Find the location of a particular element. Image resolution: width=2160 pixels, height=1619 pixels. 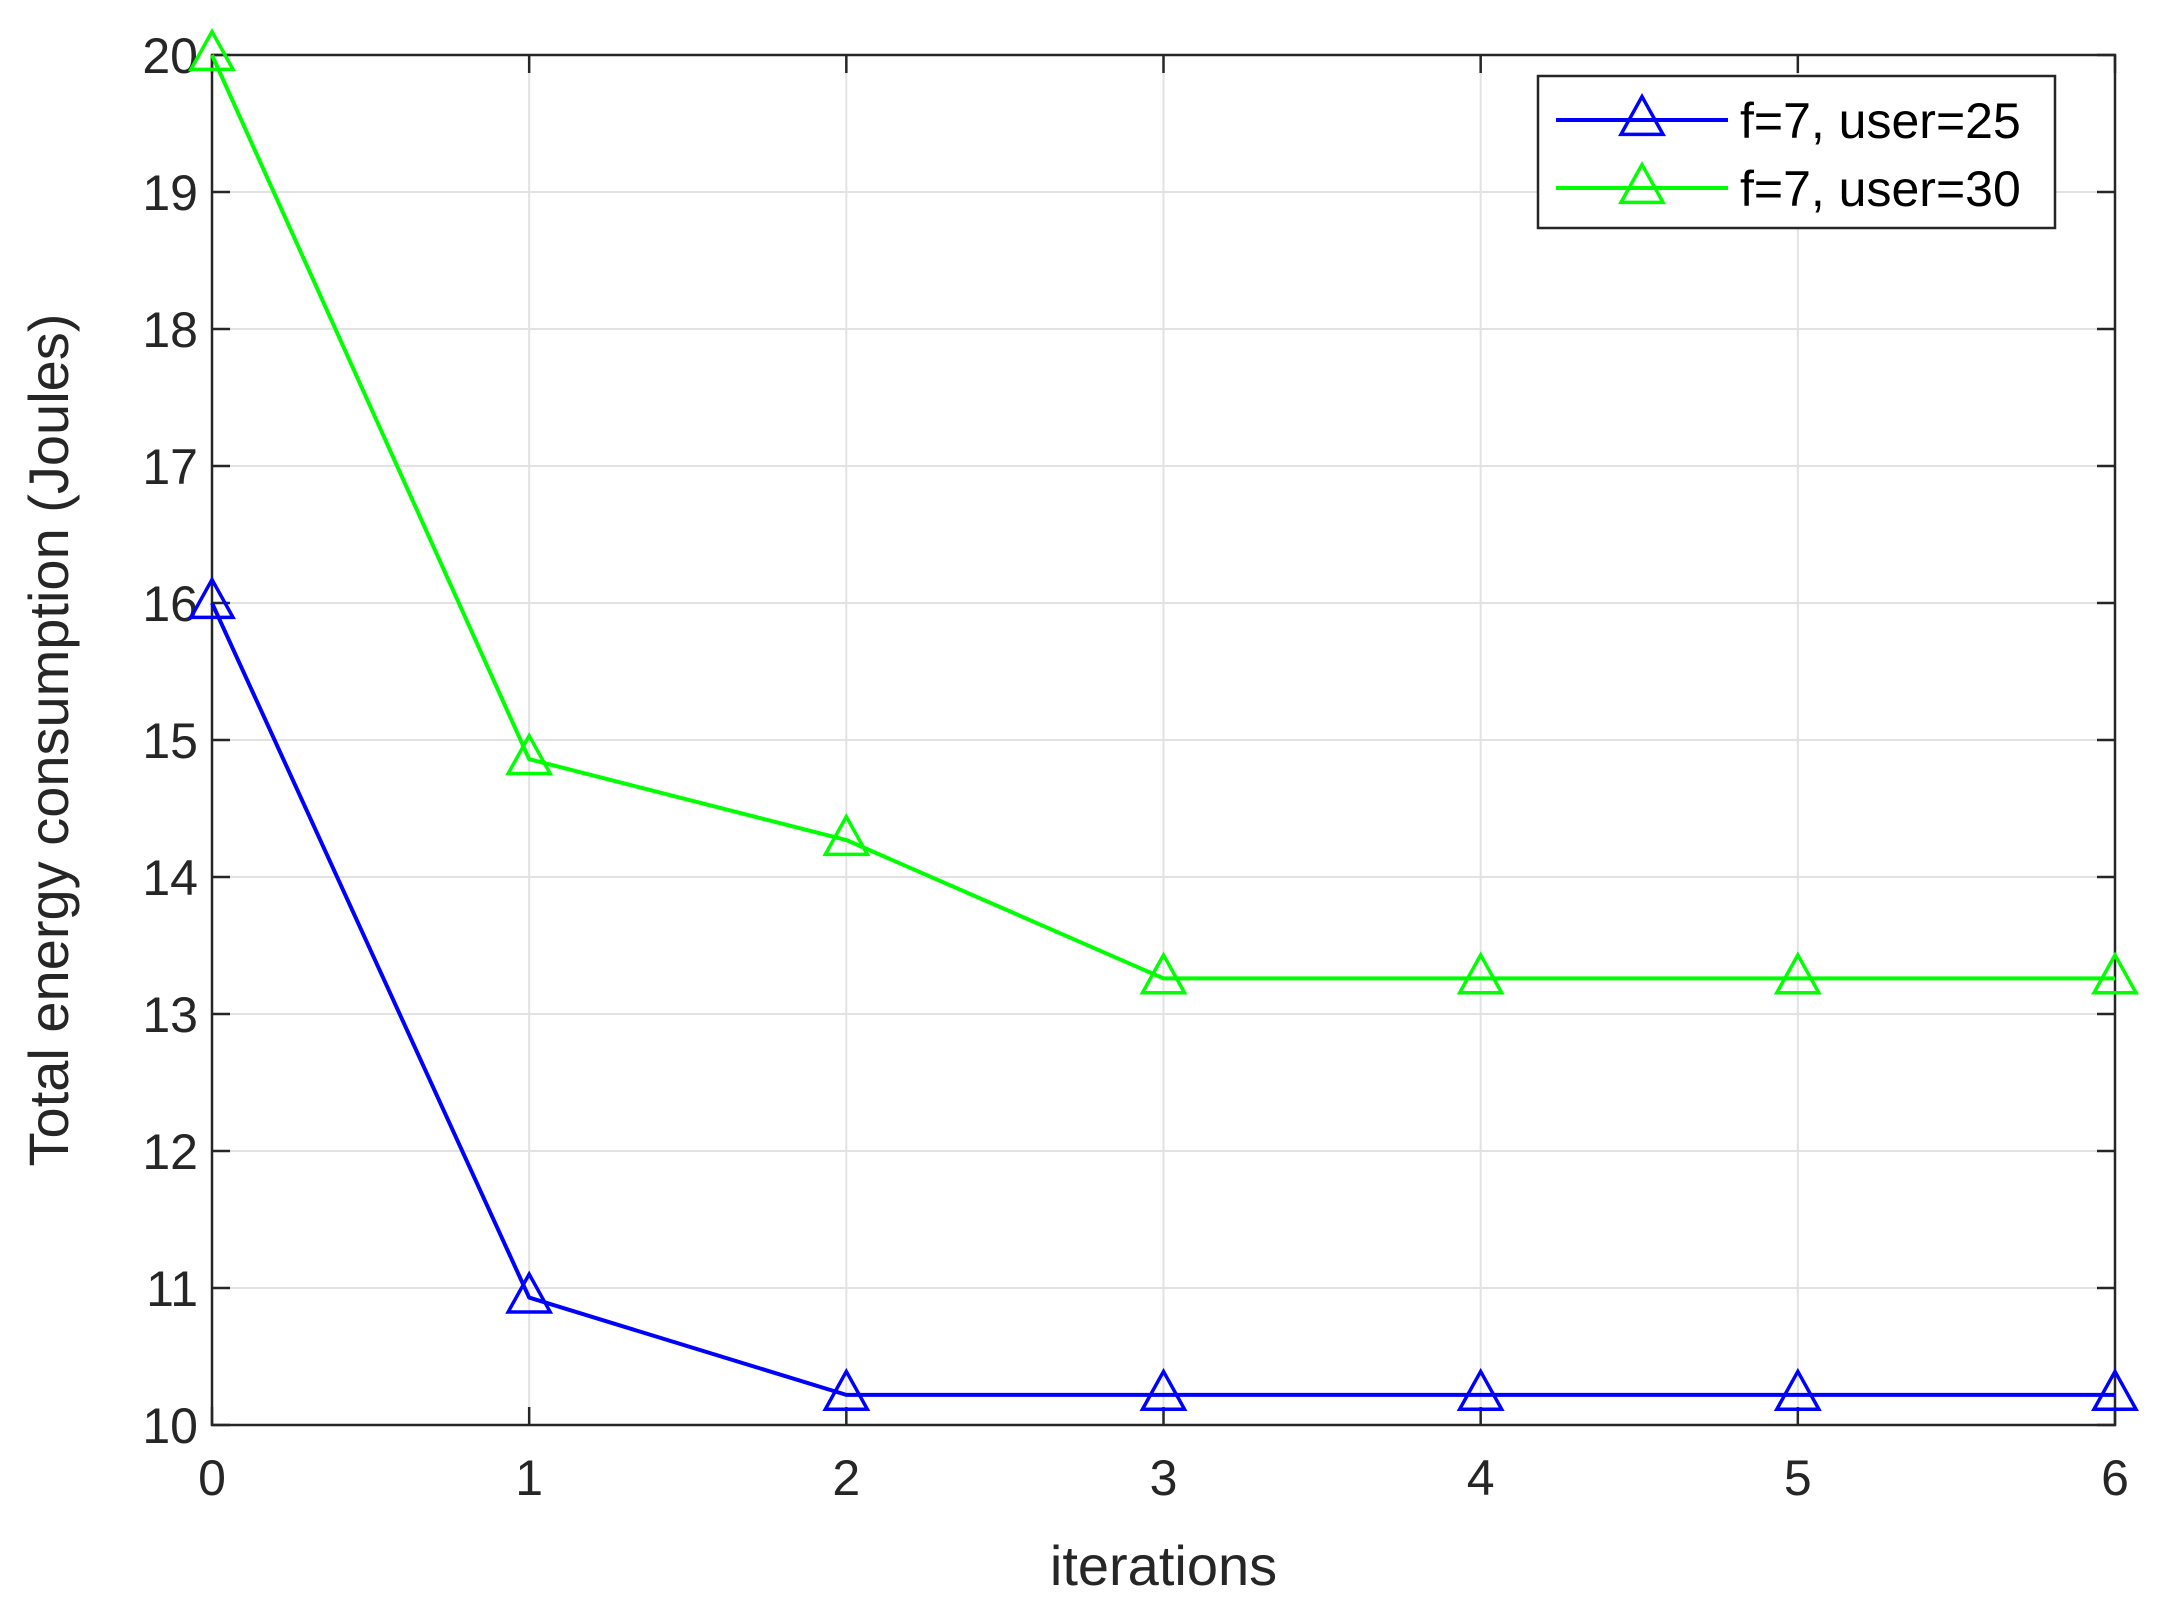

x-axis-tick-labels: 0 1 2 3 4 5 6 is located at coordinates (1163, 1478).